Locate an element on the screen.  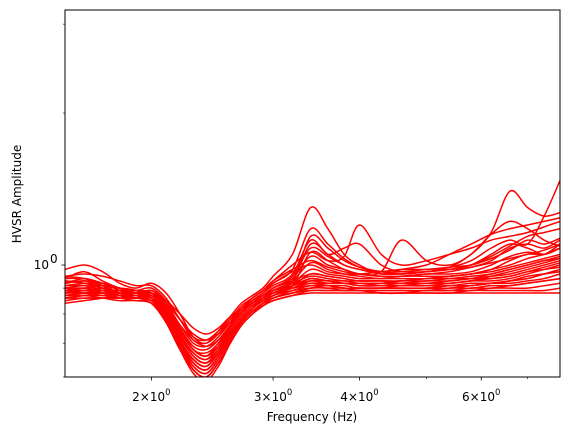
x-tick-label: 6×100 is located at coordinates (481, 396).